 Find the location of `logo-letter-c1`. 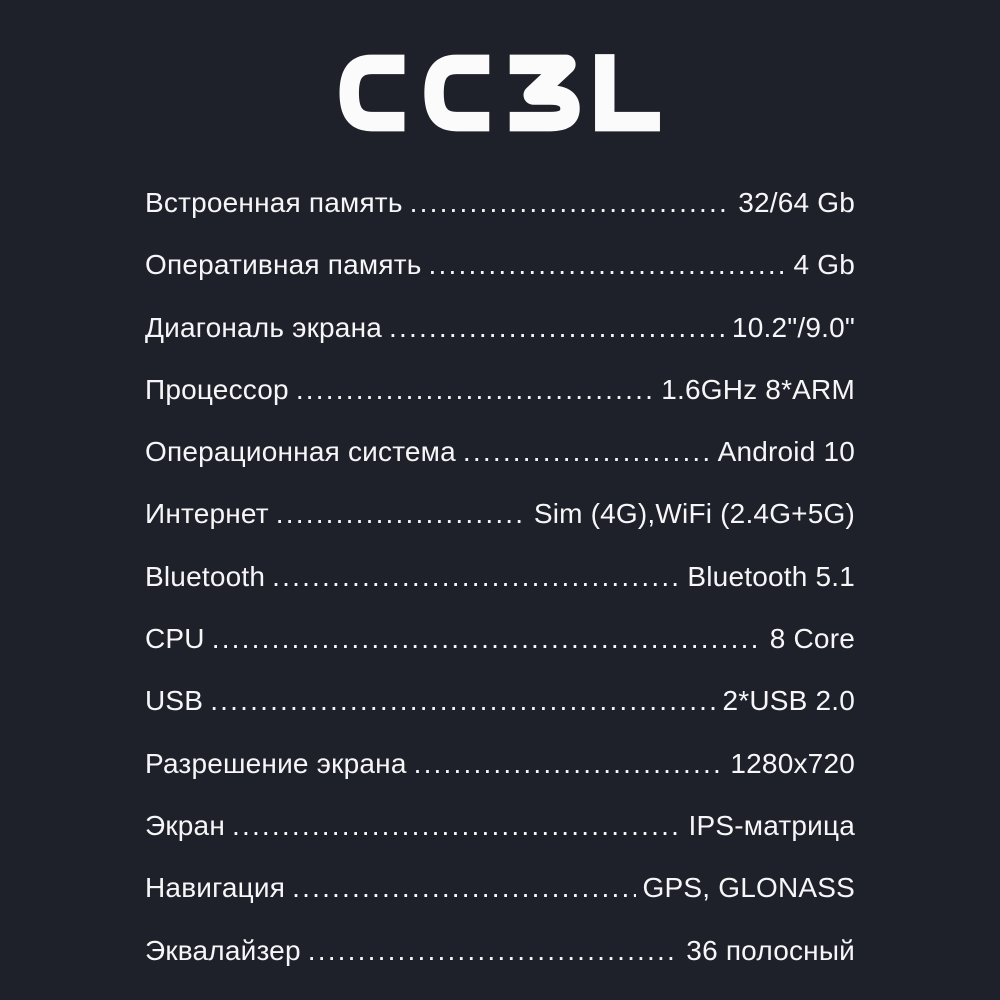

logo-letter-c1 is located at coordinates (371, 93).